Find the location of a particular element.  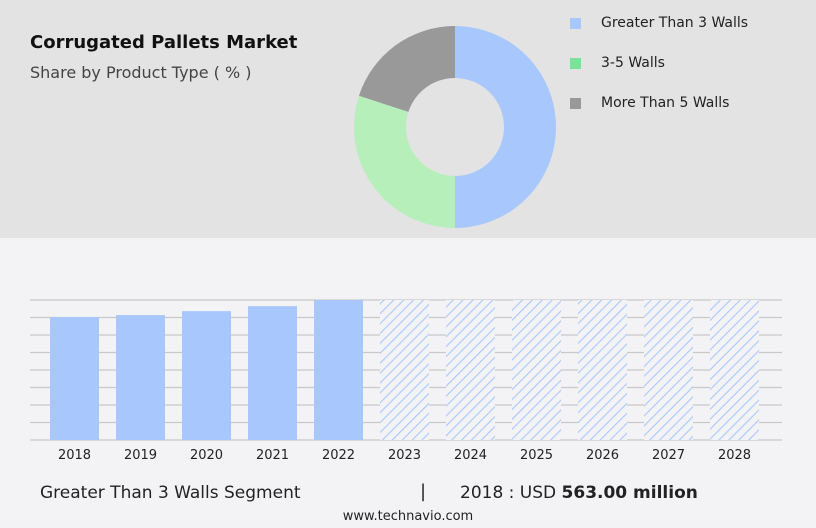

x-tick-label: 2027 is located at coordinates (668, 455).